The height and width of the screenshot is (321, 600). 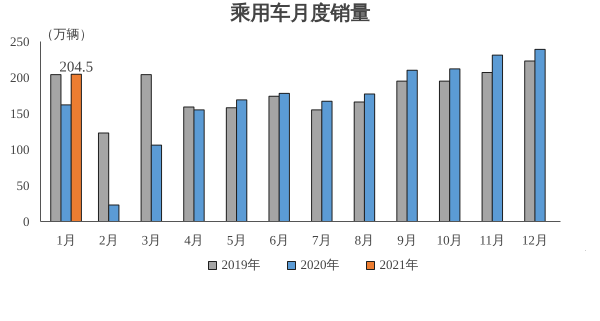 I want to click on y-tick-label: 50, so click(x=23, y=185).